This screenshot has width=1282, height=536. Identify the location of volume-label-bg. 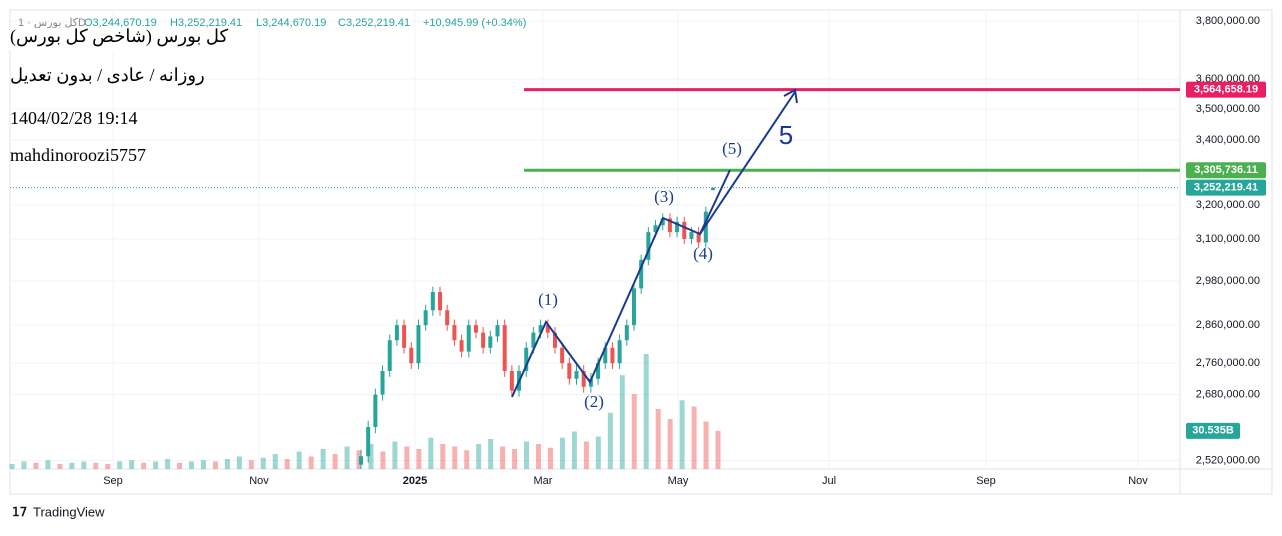
(1213, 430).